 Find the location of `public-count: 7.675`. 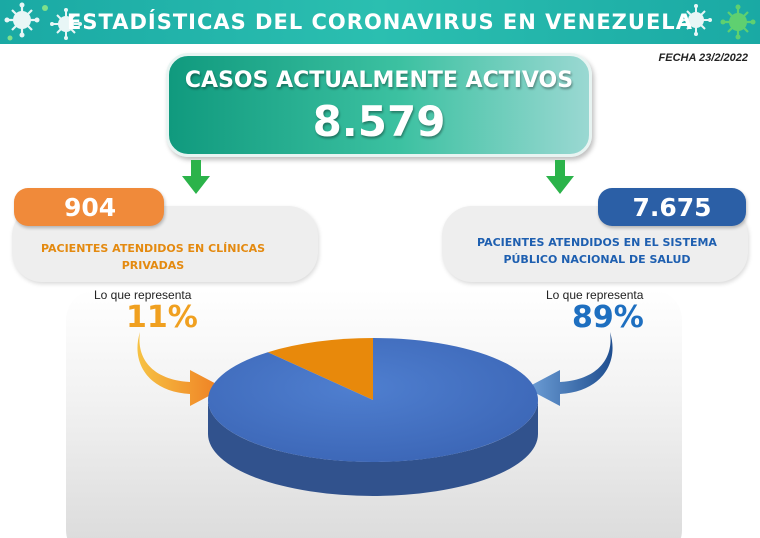

public-count: 7.675 is located at coordinates (672, 207).